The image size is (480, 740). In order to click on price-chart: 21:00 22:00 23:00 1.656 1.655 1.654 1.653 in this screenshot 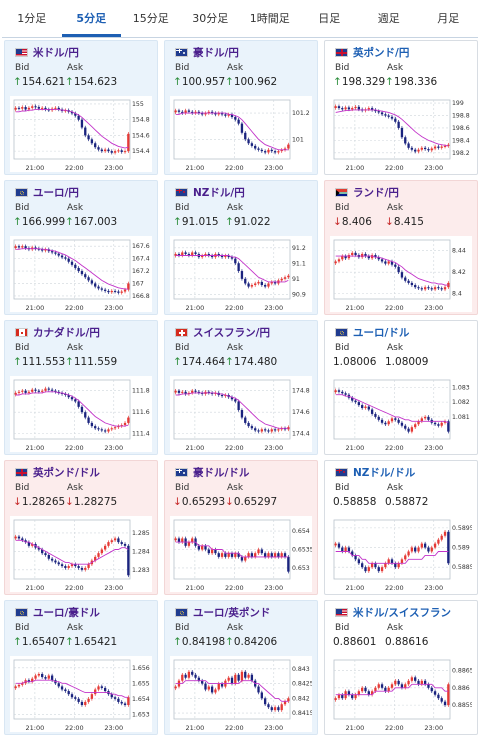, I will do `click(81, 694)`.